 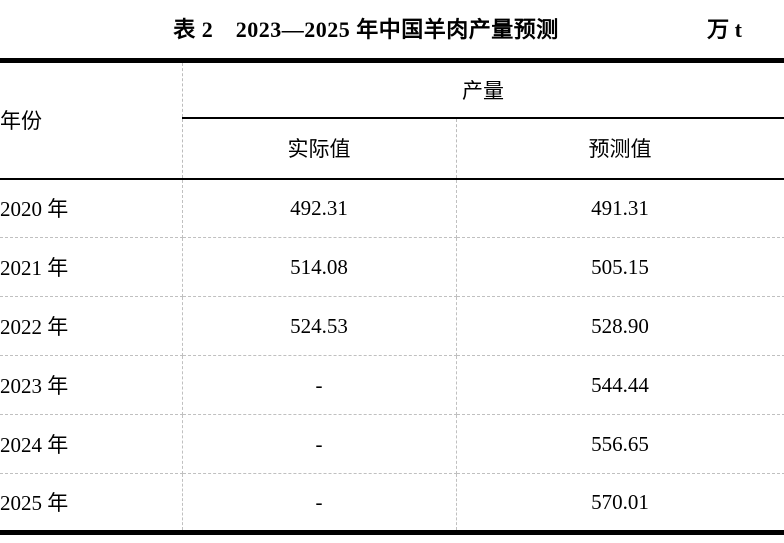 I want to click on table-caption: 表 2 2023—2025 年中国羊肉产量预测, so click(x=366, y=29).